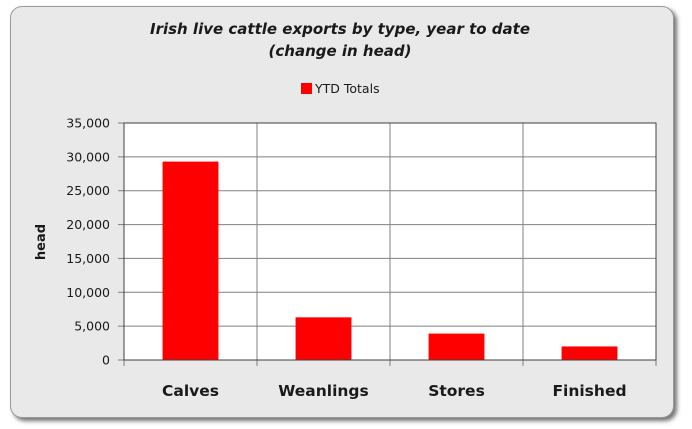  What do you see at coordinates (190, 260) in the screenshot?
I see `bar-calves` at bounding box center [190, 260].